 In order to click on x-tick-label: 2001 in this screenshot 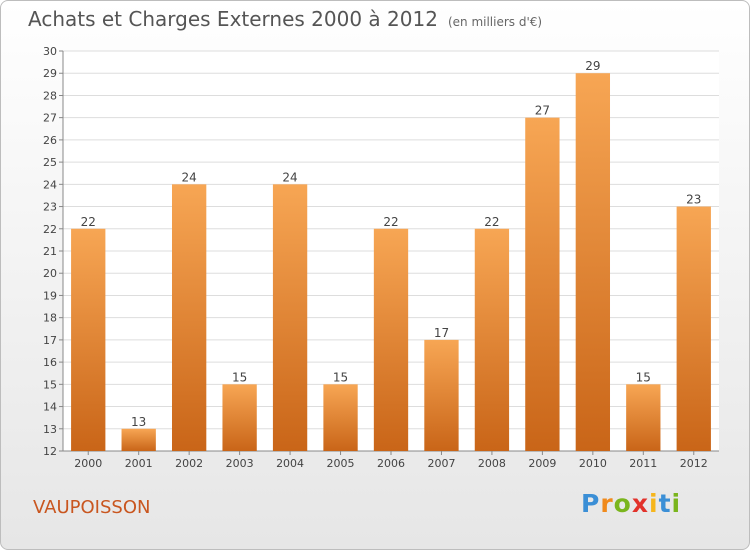, I will do `click(139, 463)`.